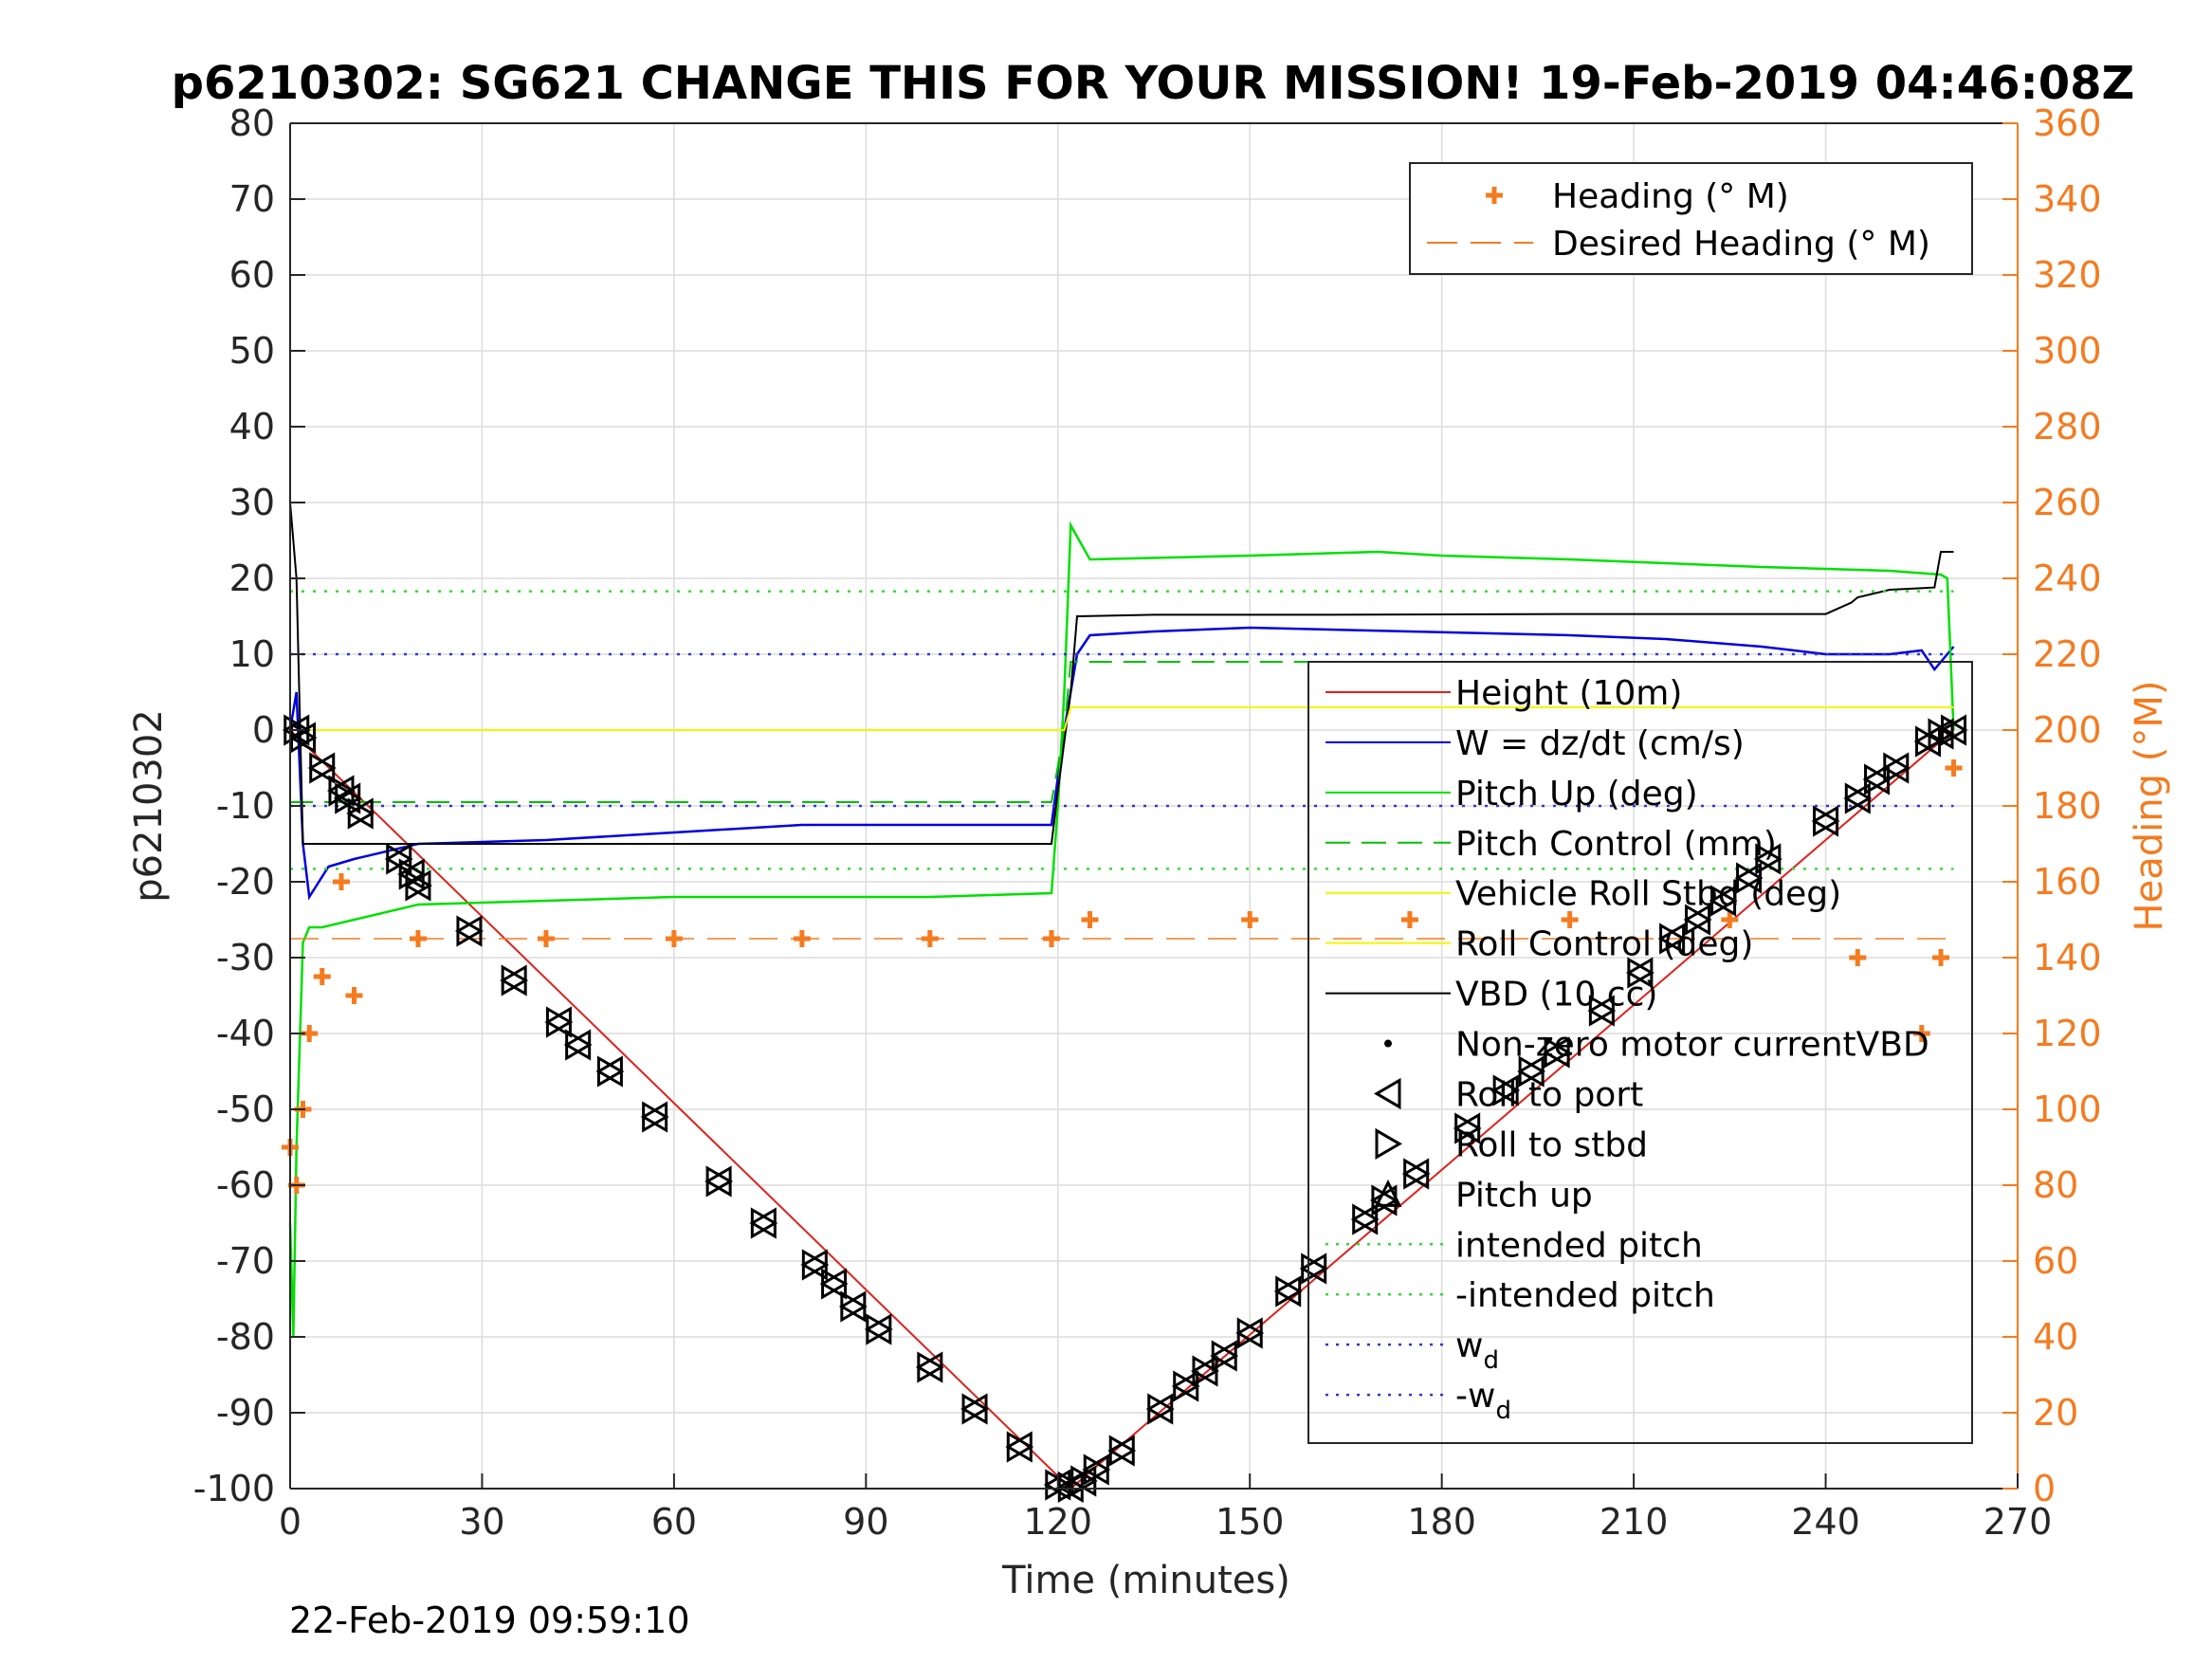  Describe the element at coordinates (1388, 1193) in the screenshot. I see `legend-swatch-tri-up` at that location.